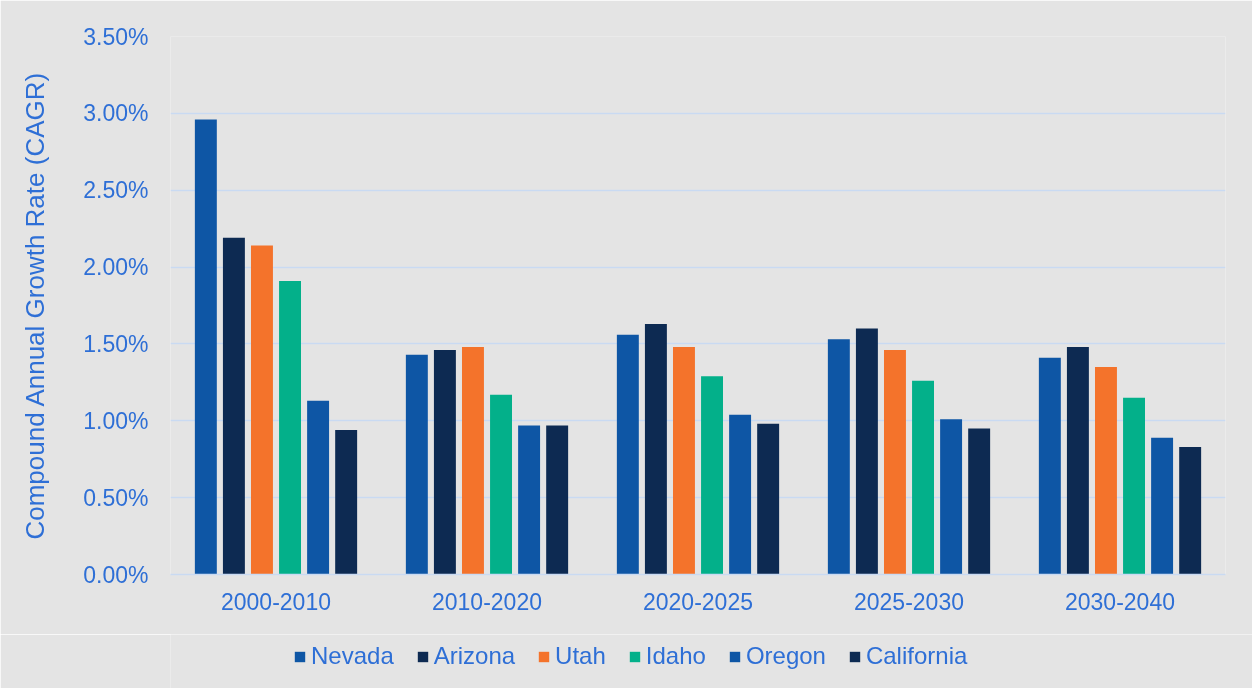 This screenshot has height=688, width=1252. Describe the element at coordinates (785, 656) in the screenshot. I see `legend-label: Oregon` at that location.